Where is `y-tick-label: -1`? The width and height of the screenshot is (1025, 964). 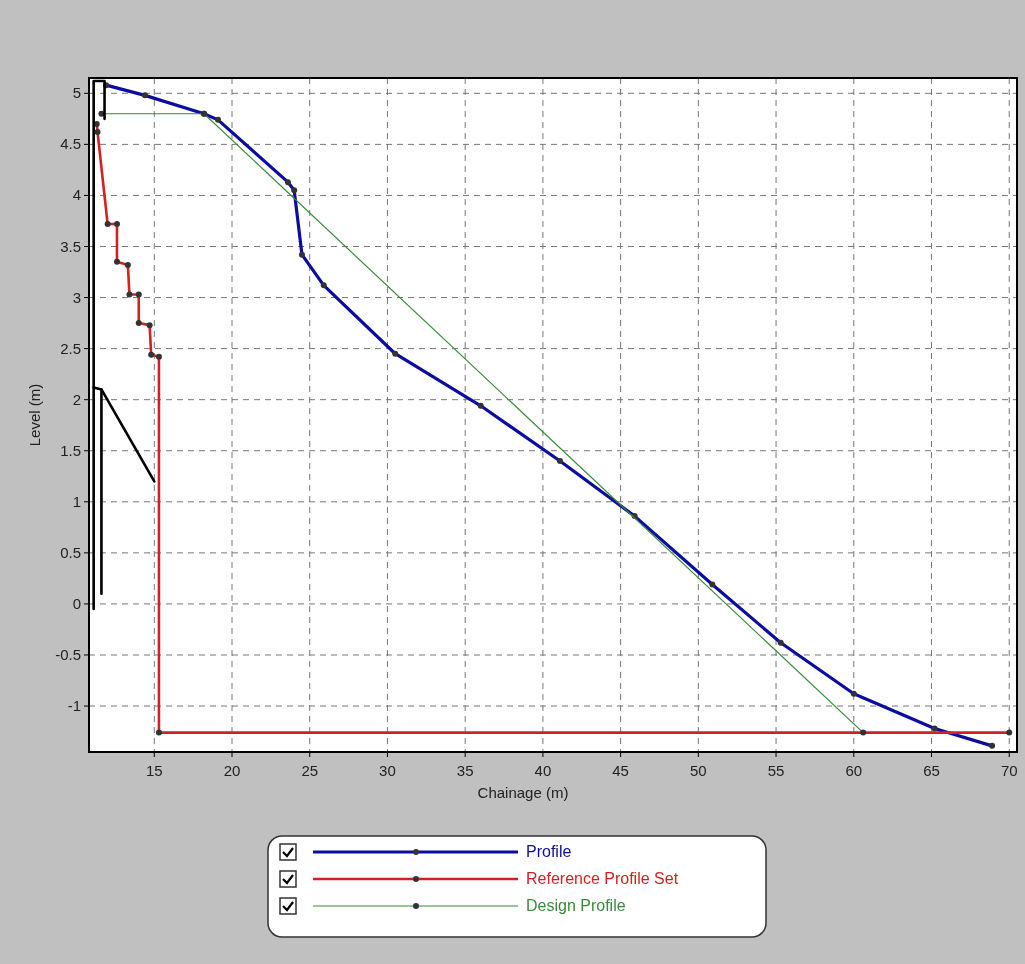 y-tick-label: -1 is located at coordinates (74, 706).